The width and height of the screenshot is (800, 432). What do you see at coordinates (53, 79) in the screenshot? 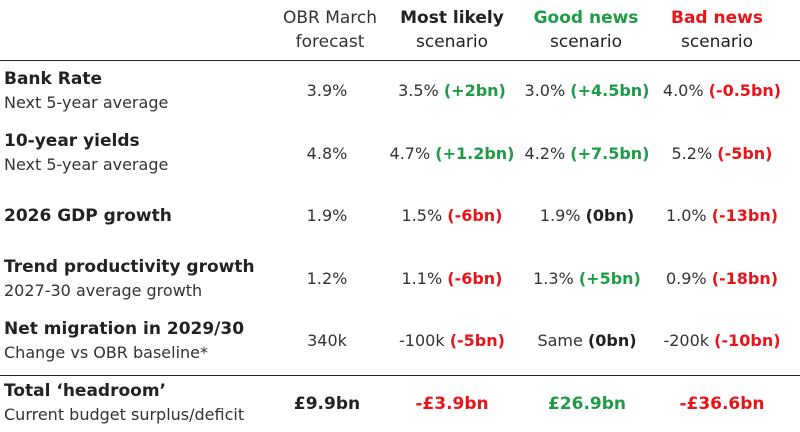
I see `row-title: Bank Rate` at bounding box center [53, 79].